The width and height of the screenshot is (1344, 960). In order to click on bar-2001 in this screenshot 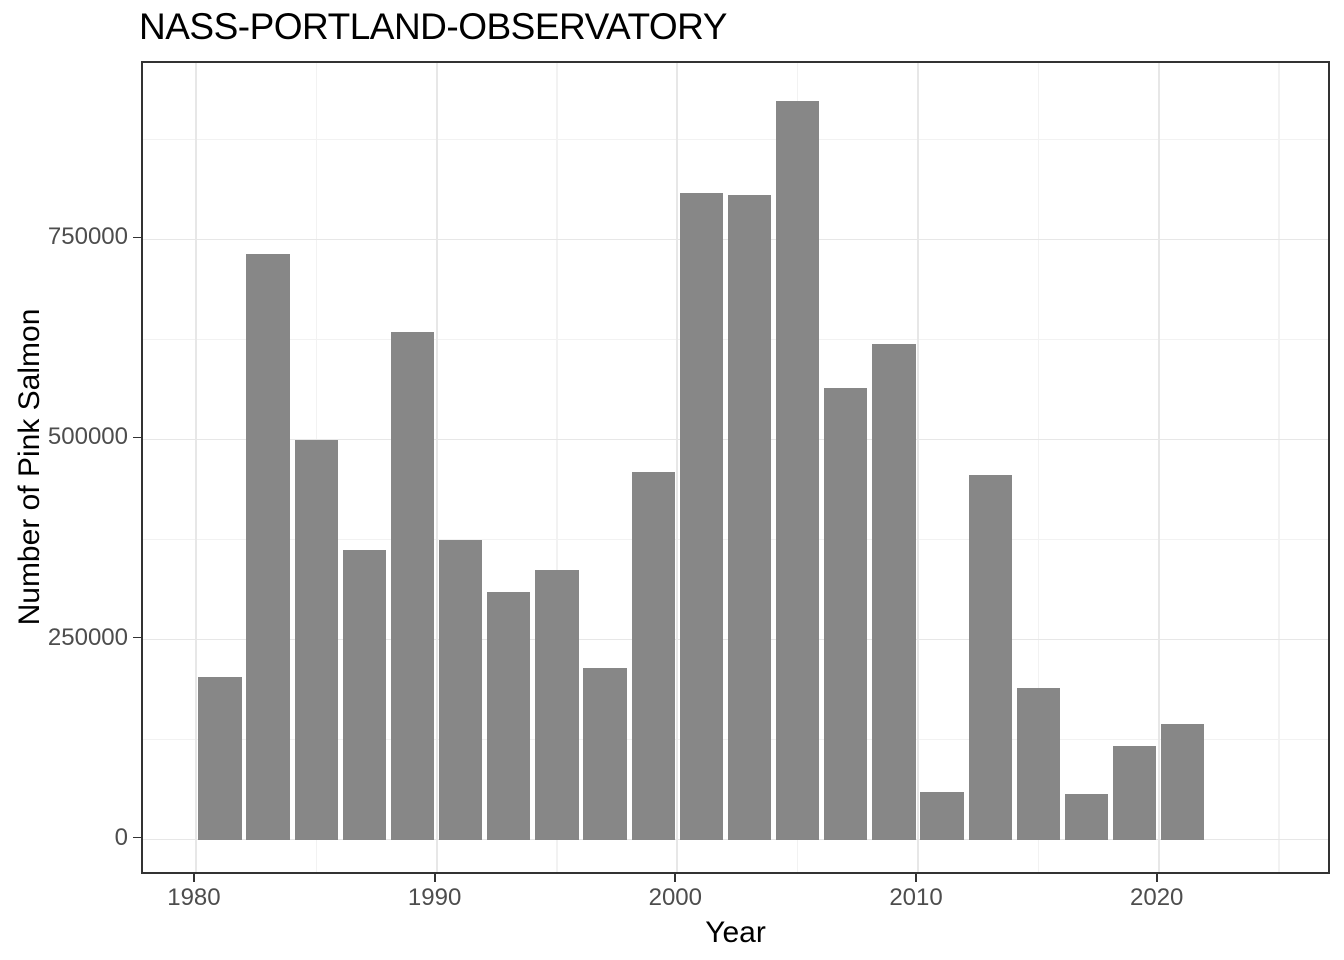, I will do `click(701, 516)`.